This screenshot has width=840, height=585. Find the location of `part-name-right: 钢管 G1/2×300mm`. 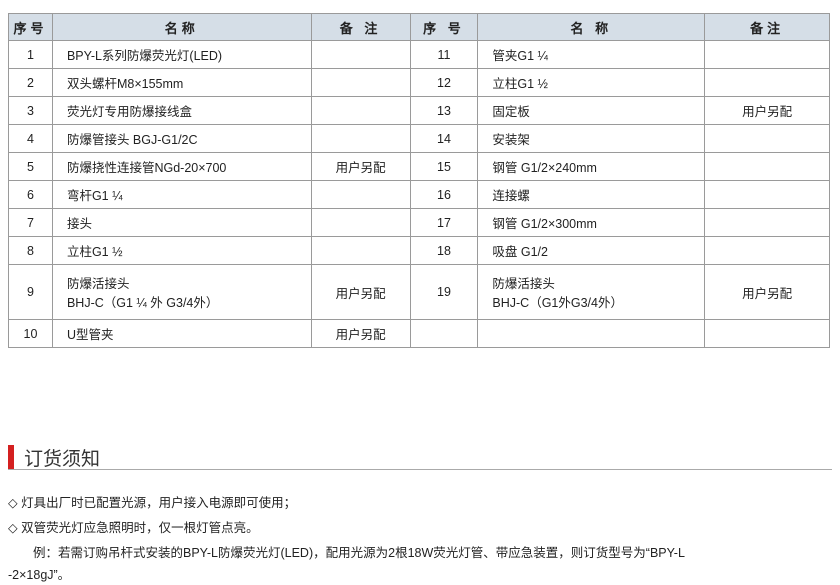

part-name-right: 钢管 G1/2×300mm is located at coordinates (591, 222).